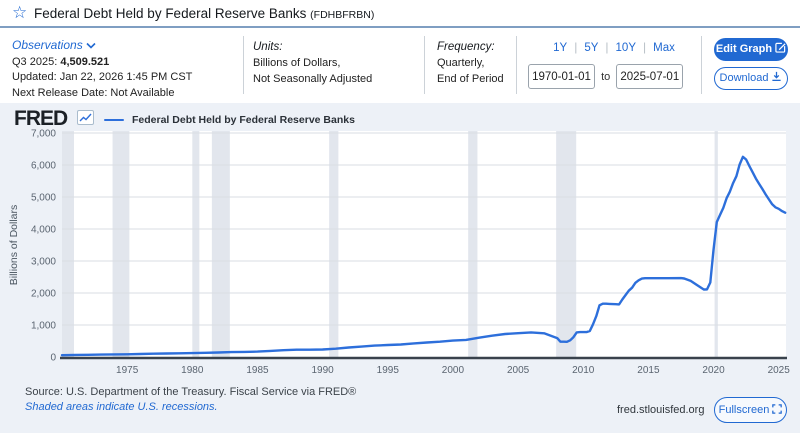 The width and height of the screenshot is (800, 433). What do you see at coordinates (780, 50) in the screenshot?
I see `edit-pencil-icon` at bounding box center [780, 50].